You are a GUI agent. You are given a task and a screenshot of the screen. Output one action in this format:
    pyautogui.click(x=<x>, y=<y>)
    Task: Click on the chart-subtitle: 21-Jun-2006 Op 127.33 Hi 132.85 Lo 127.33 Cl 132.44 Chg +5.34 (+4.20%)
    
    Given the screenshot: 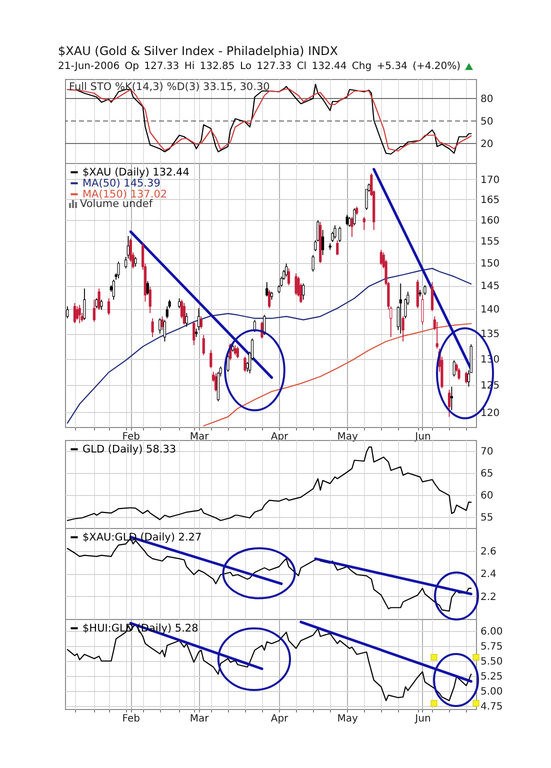 What is the action you would take?
    pyautogui.click(x=259, y=66)
    